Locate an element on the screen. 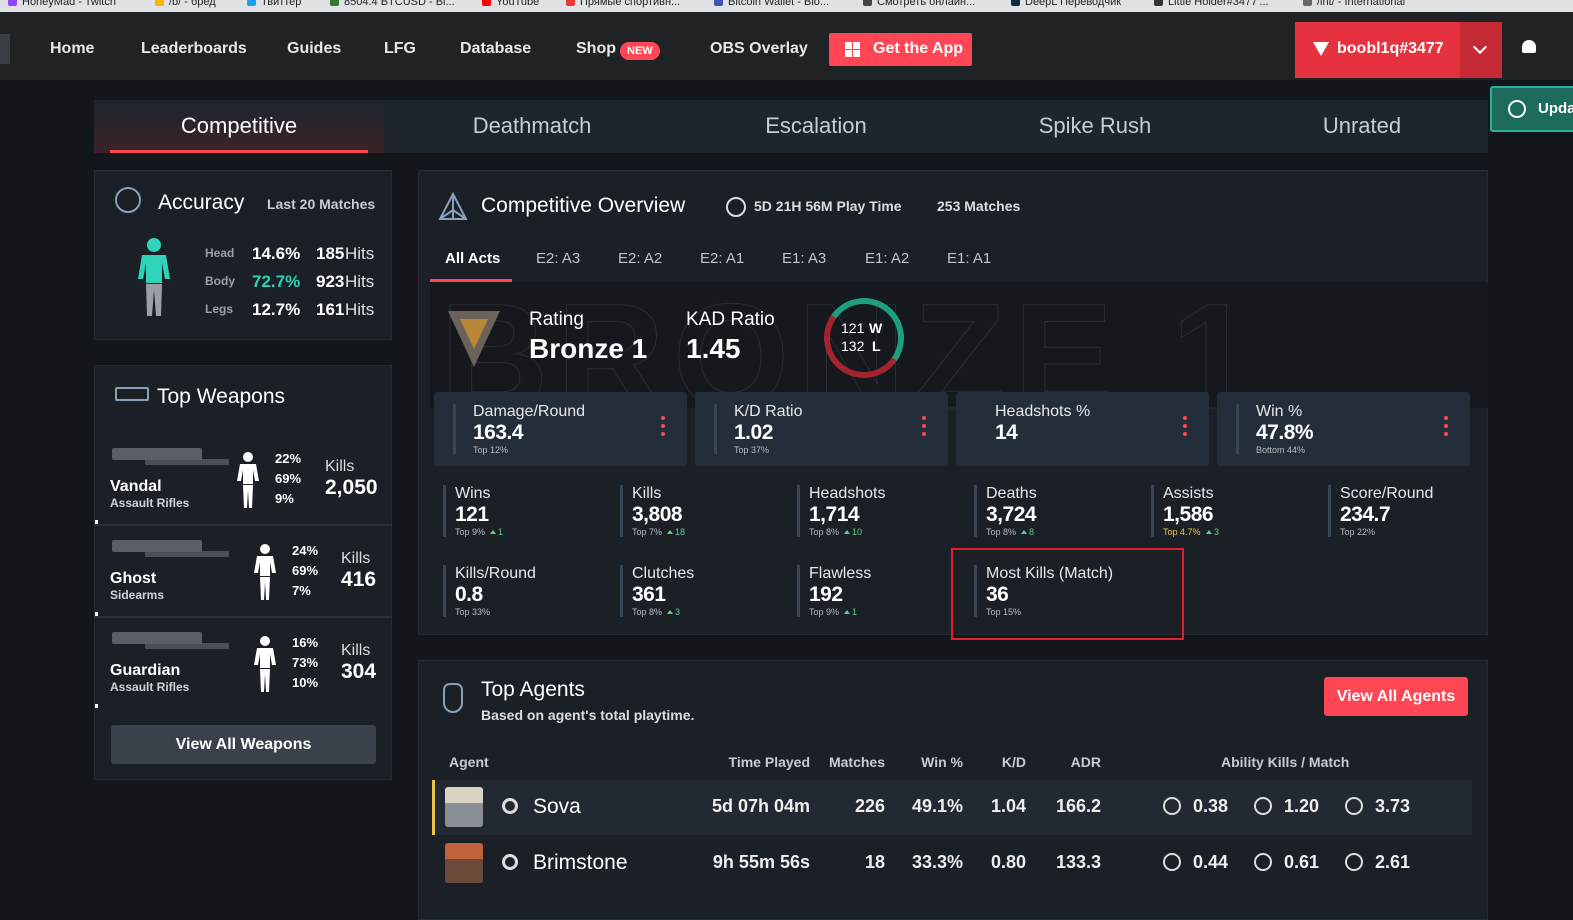  bookmark-label: Твиттер is located at coordinates (281, 4).